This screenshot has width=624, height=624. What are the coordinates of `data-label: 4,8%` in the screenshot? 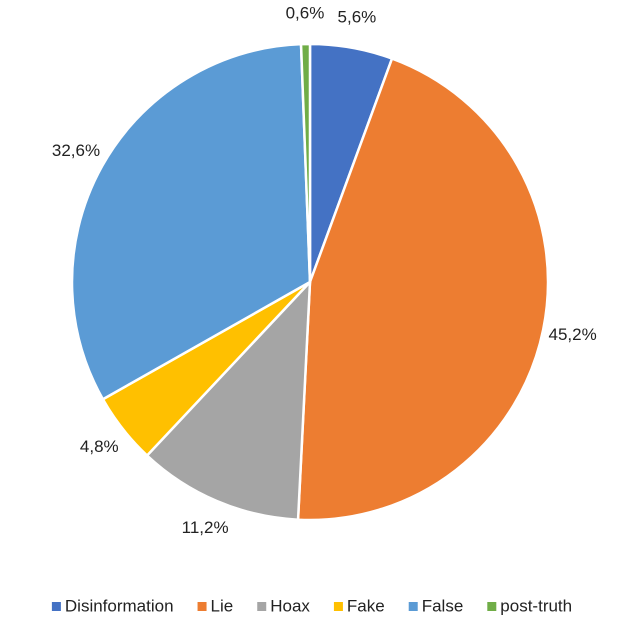 It's located at (99, 446).